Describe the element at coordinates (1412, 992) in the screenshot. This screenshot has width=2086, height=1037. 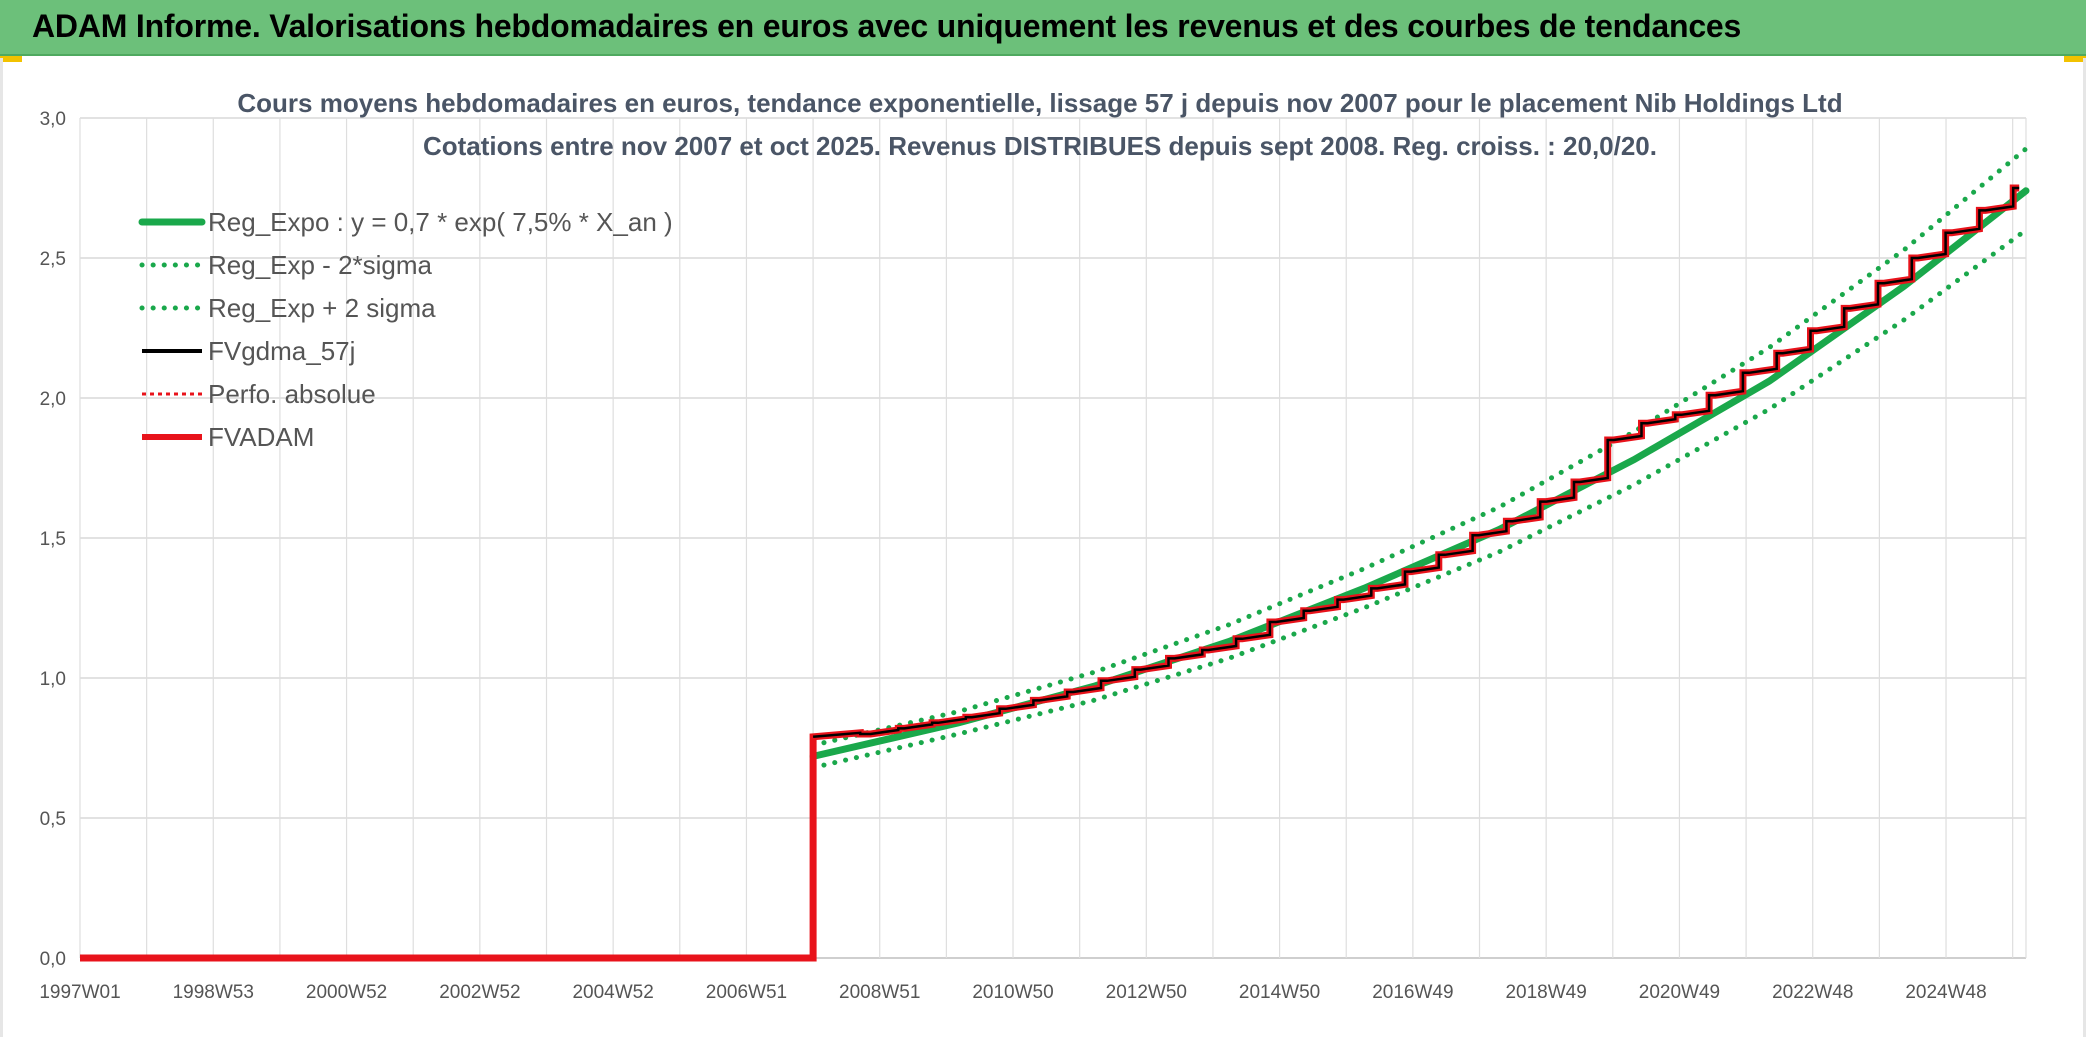
I see `x-tick-label: 2016W49` at that location.